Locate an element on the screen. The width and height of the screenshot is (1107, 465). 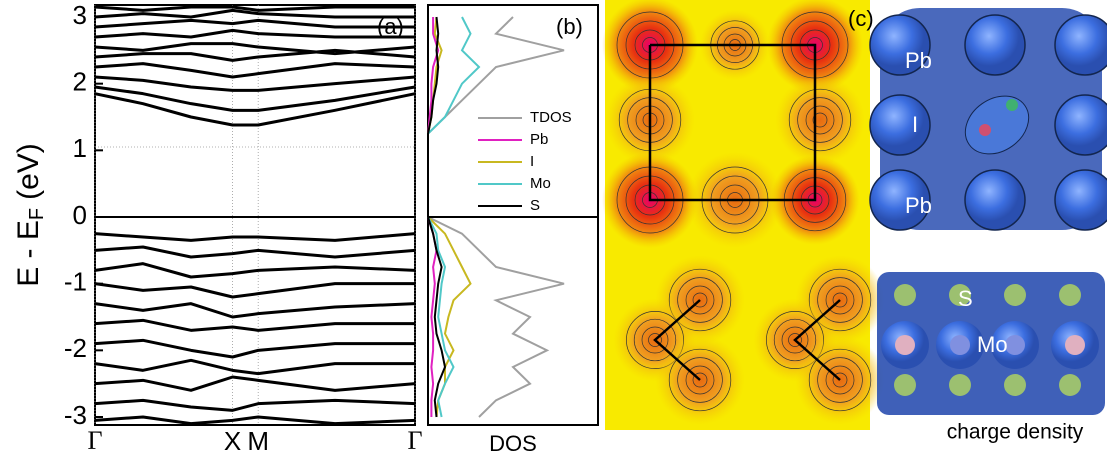
y-axis-label-part: F is located at coordinates (37, 214).